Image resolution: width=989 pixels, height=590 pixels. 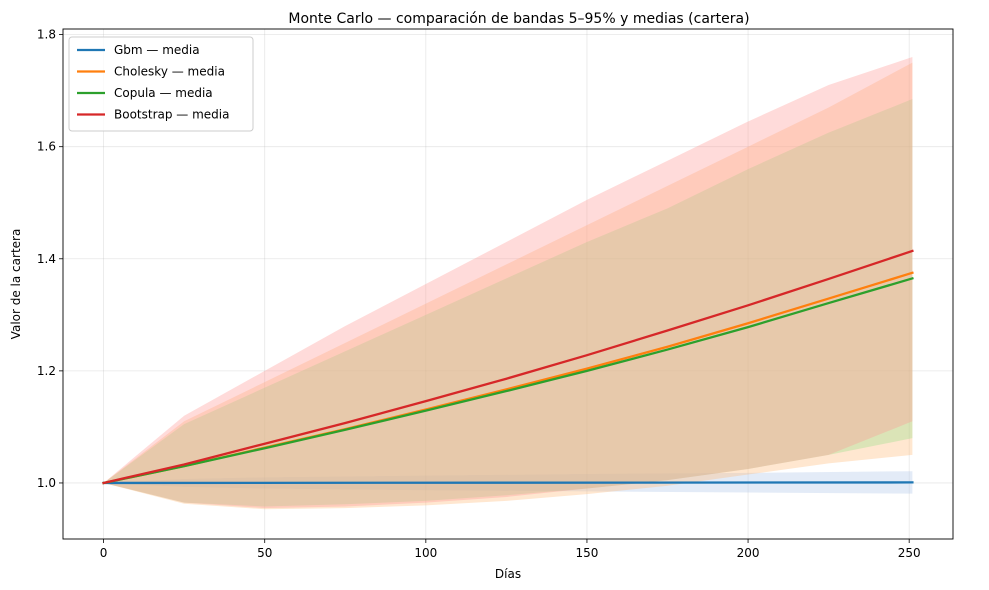 What do you see at coordinates (163, 93) in the screenshot?
I see `legend-label: Copula — media` at bounding box center [163, 93].